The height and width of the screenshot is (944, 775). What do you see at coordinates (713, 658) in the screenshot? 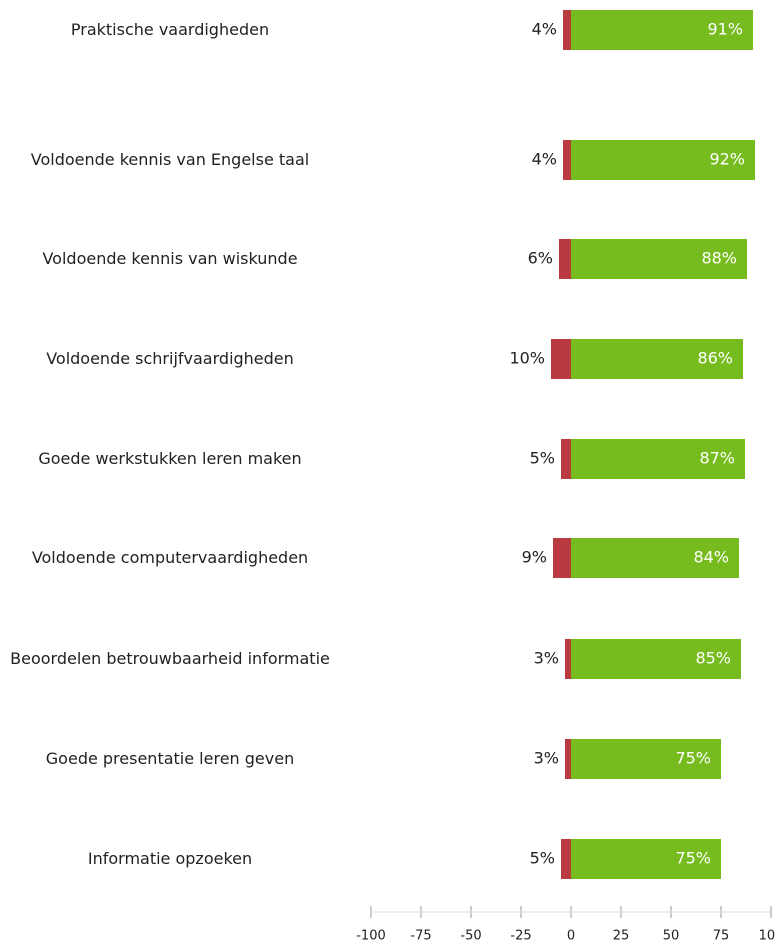
I see `value-label: 85%` at bounding box center [713, 658].